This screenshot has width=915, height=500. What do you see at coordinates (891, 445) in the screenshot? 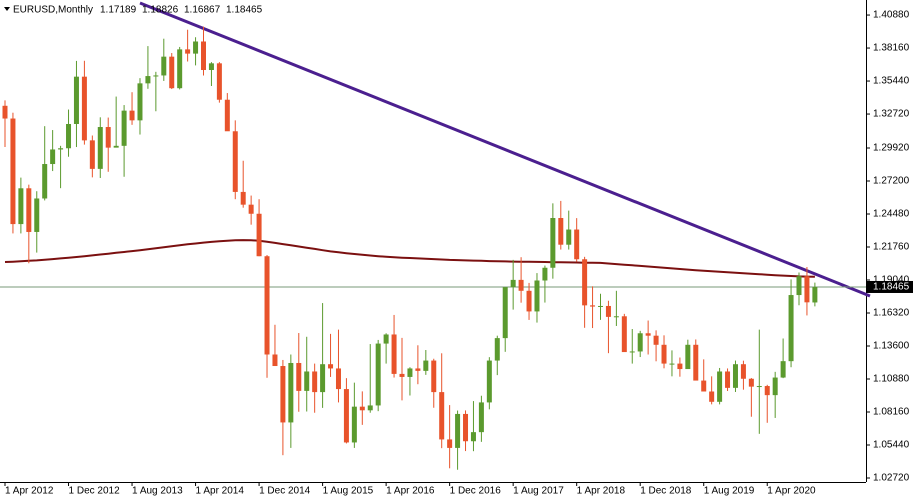
I see `y-tick-label: 1.05440` at bounding box center [891, 445].